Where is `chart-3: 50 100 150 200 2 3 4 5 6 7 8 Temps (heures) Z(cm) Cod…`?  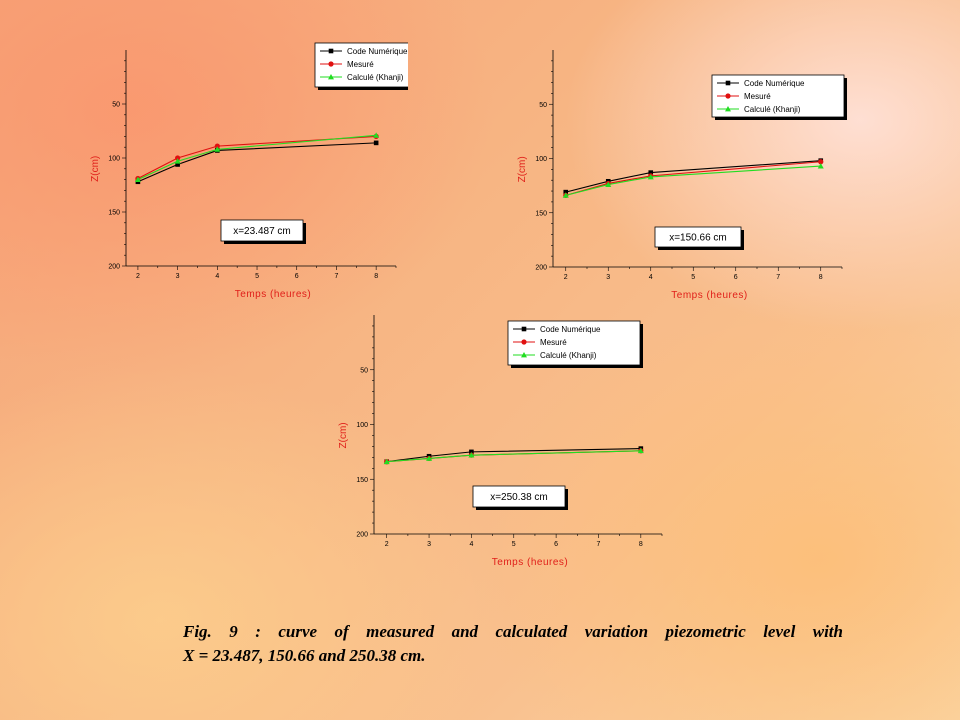
chart-3: 50 100 150 200 2 3 4 5 6 7 8 Temps (heures) Z(cm) Cod… is located at coordinates (500, 441).